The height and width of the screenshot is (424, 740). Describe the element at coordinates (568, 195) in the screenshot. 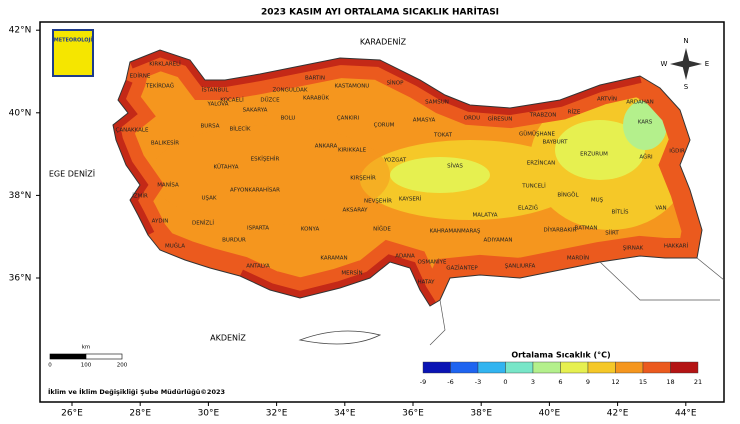

I see `province-label: BİNGÖL` at that location.